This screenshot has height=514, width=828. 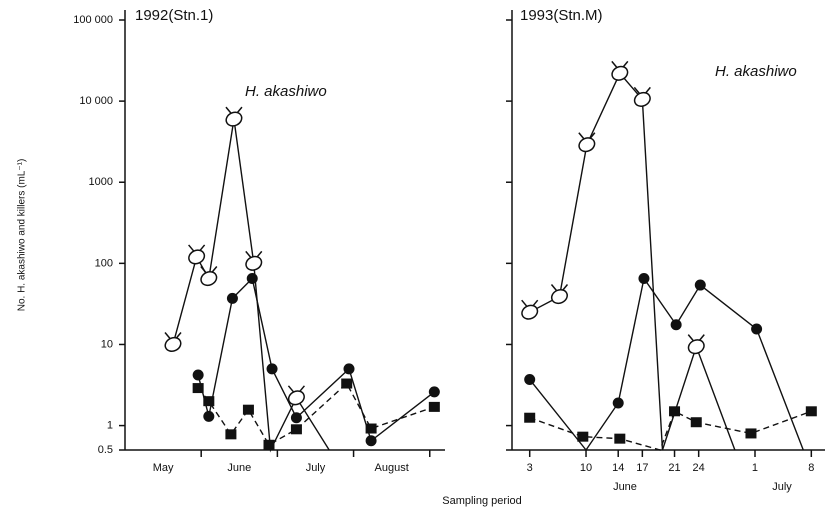 I want to click on x-tick-label: 21, so click(x=674, y=468).